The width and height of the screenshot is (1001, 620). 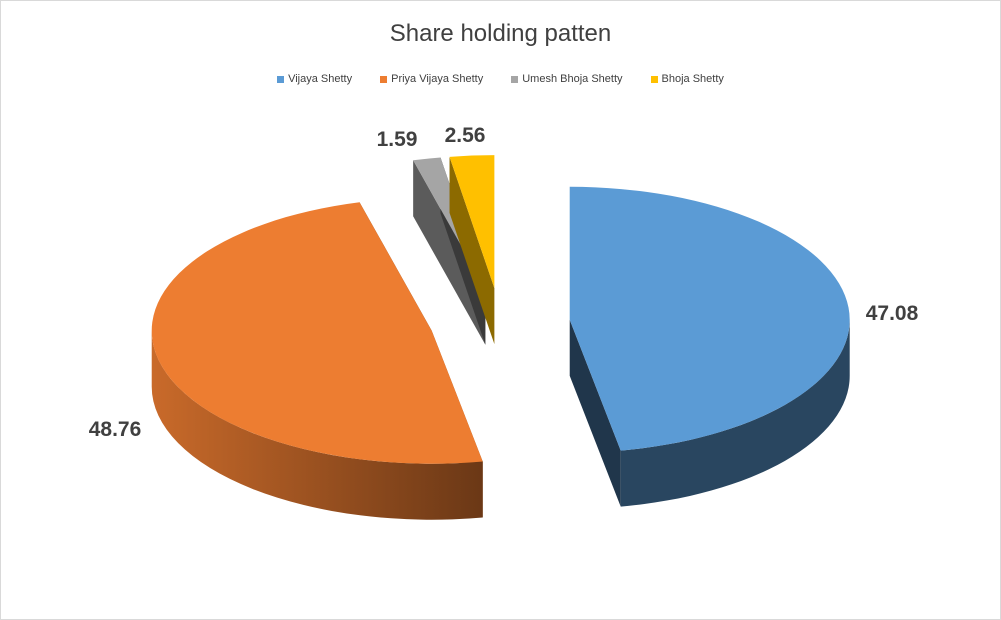 I want to click on slice-side-priya-vijaya-shetty, so click(x=317, y=425).